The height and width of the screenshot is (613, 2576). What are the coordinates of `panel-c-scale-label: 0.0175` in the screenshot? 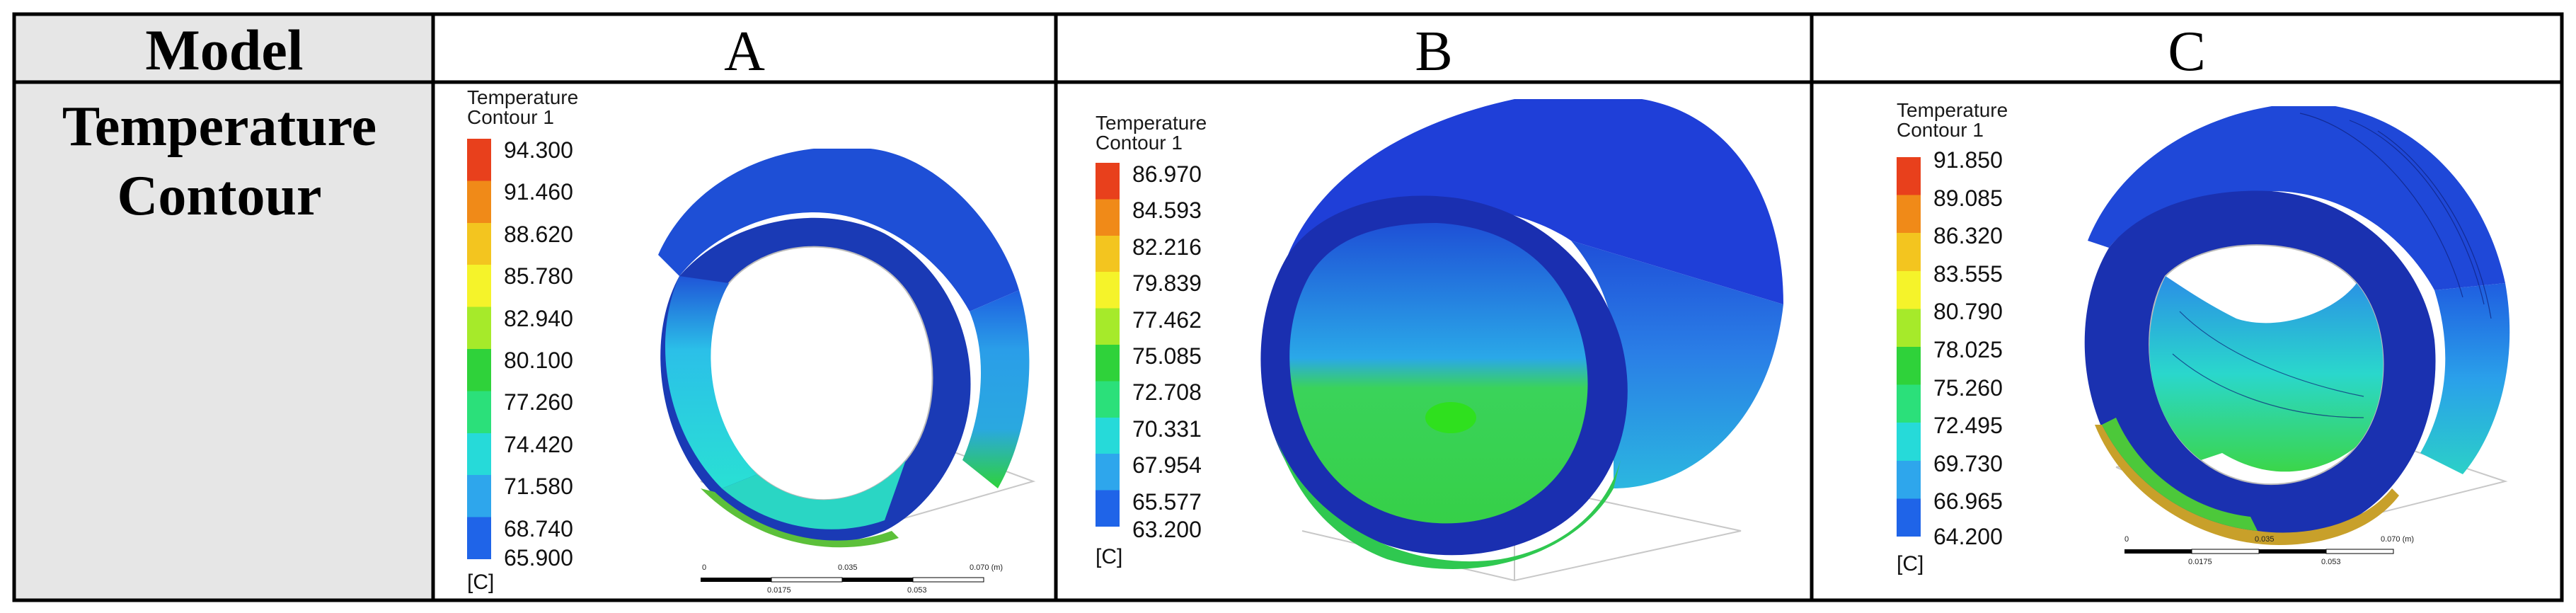 It's located at (2200, 562).